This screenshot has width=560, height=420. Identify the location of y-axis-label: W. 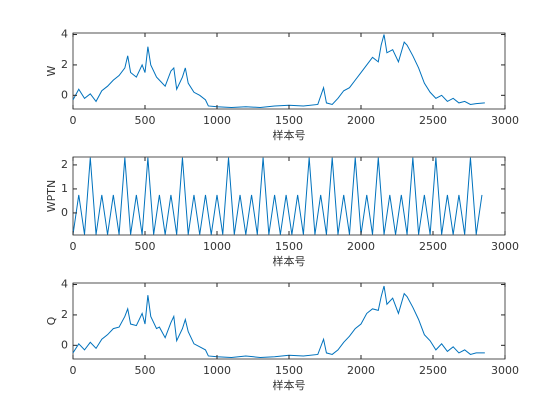
(51, 70).